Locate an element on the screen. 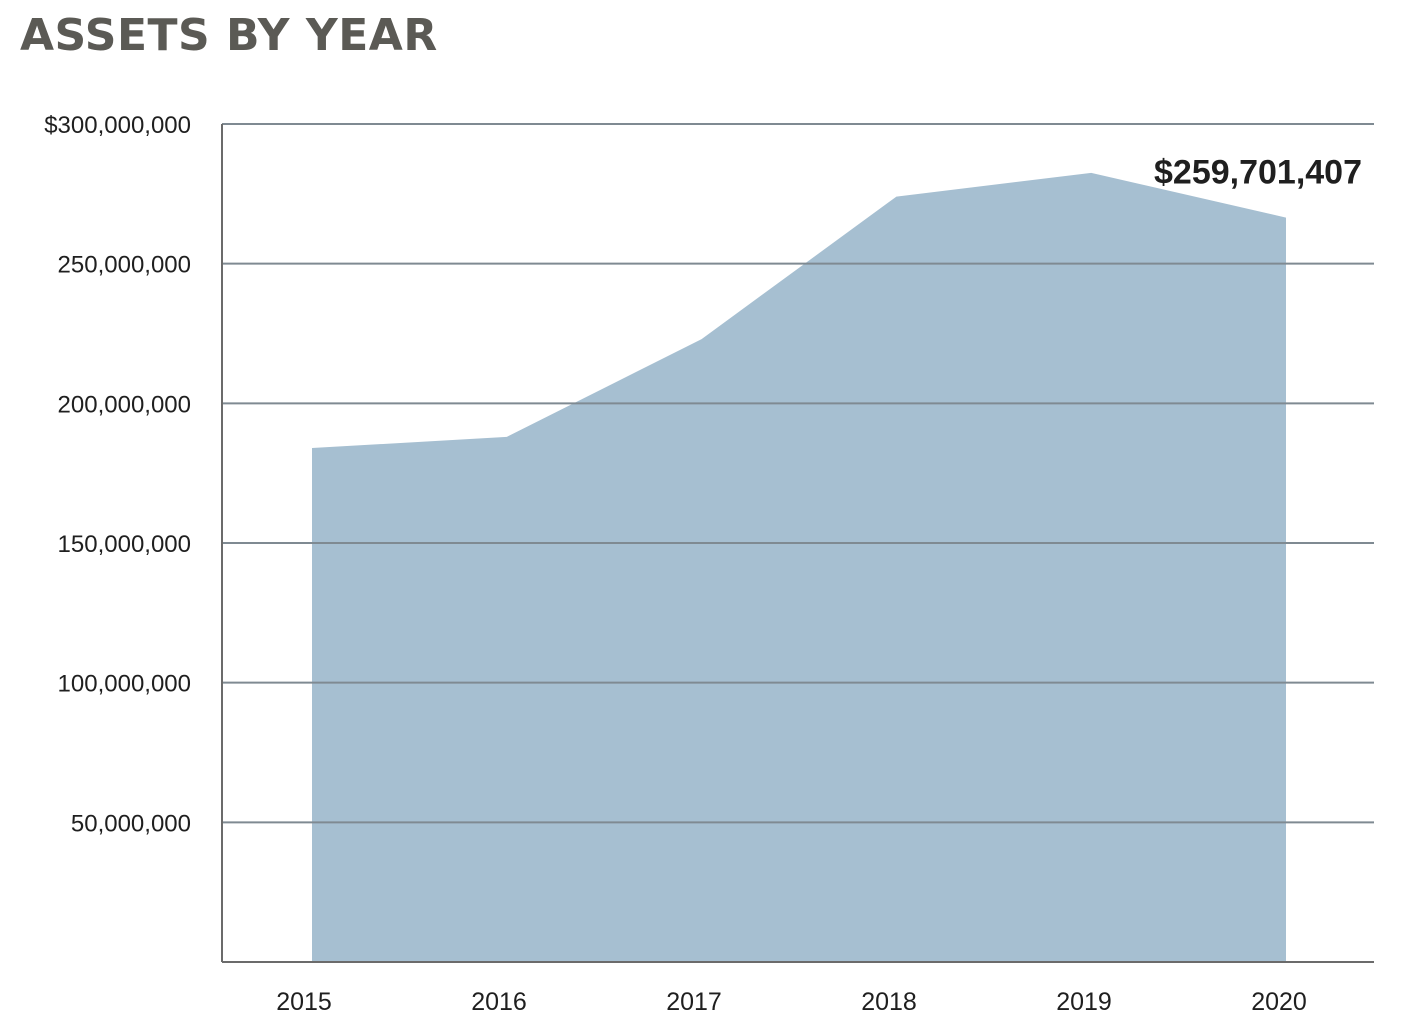 This screenshot has height=1022, width=1420. y-tick-label: 200,000,000 is located at coordinates (124, 404).